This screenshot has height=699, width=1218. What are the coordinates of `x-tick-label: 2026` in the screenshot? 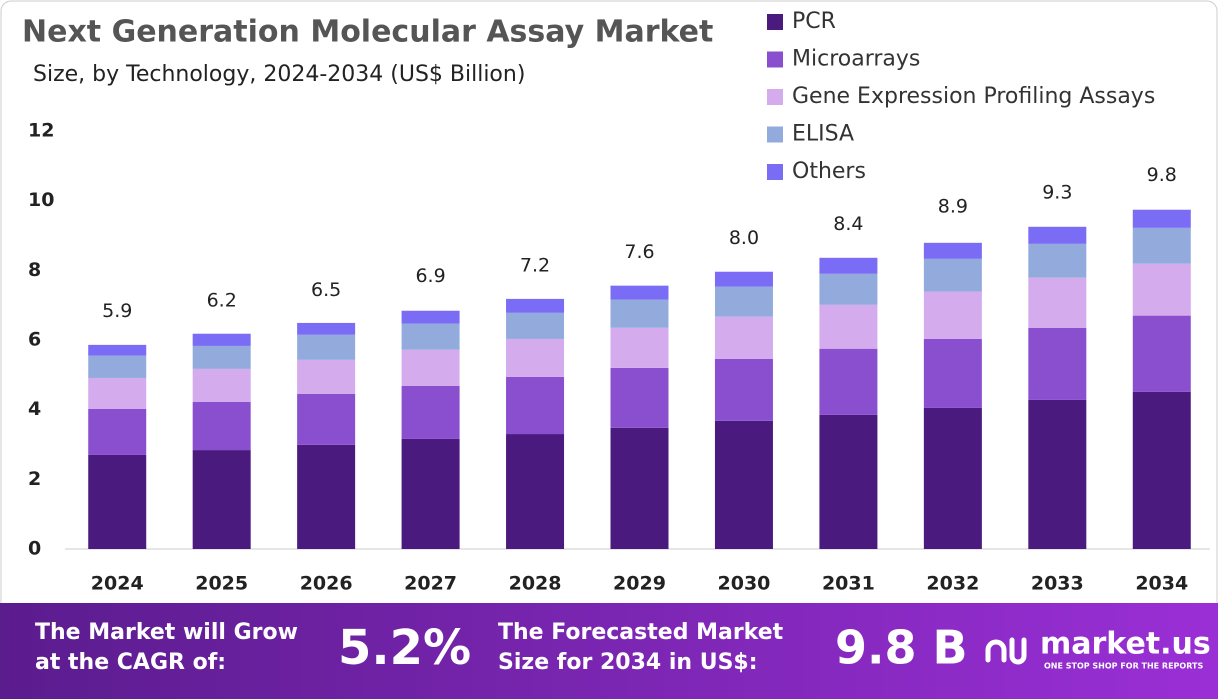 It's located at (326, 584).